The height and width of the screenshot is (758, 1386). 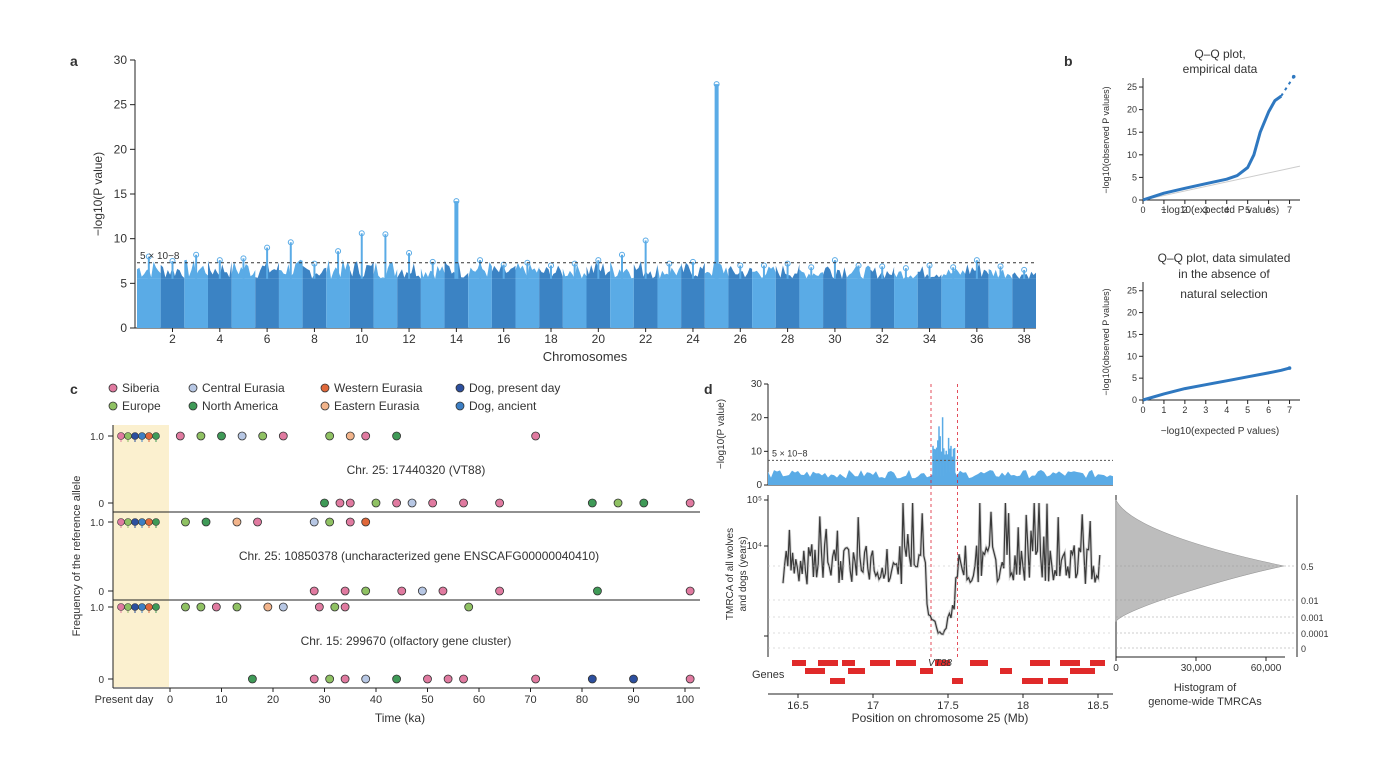 I want to click on manhattan-x-tick-label: 4, so click(x=219, y=339).